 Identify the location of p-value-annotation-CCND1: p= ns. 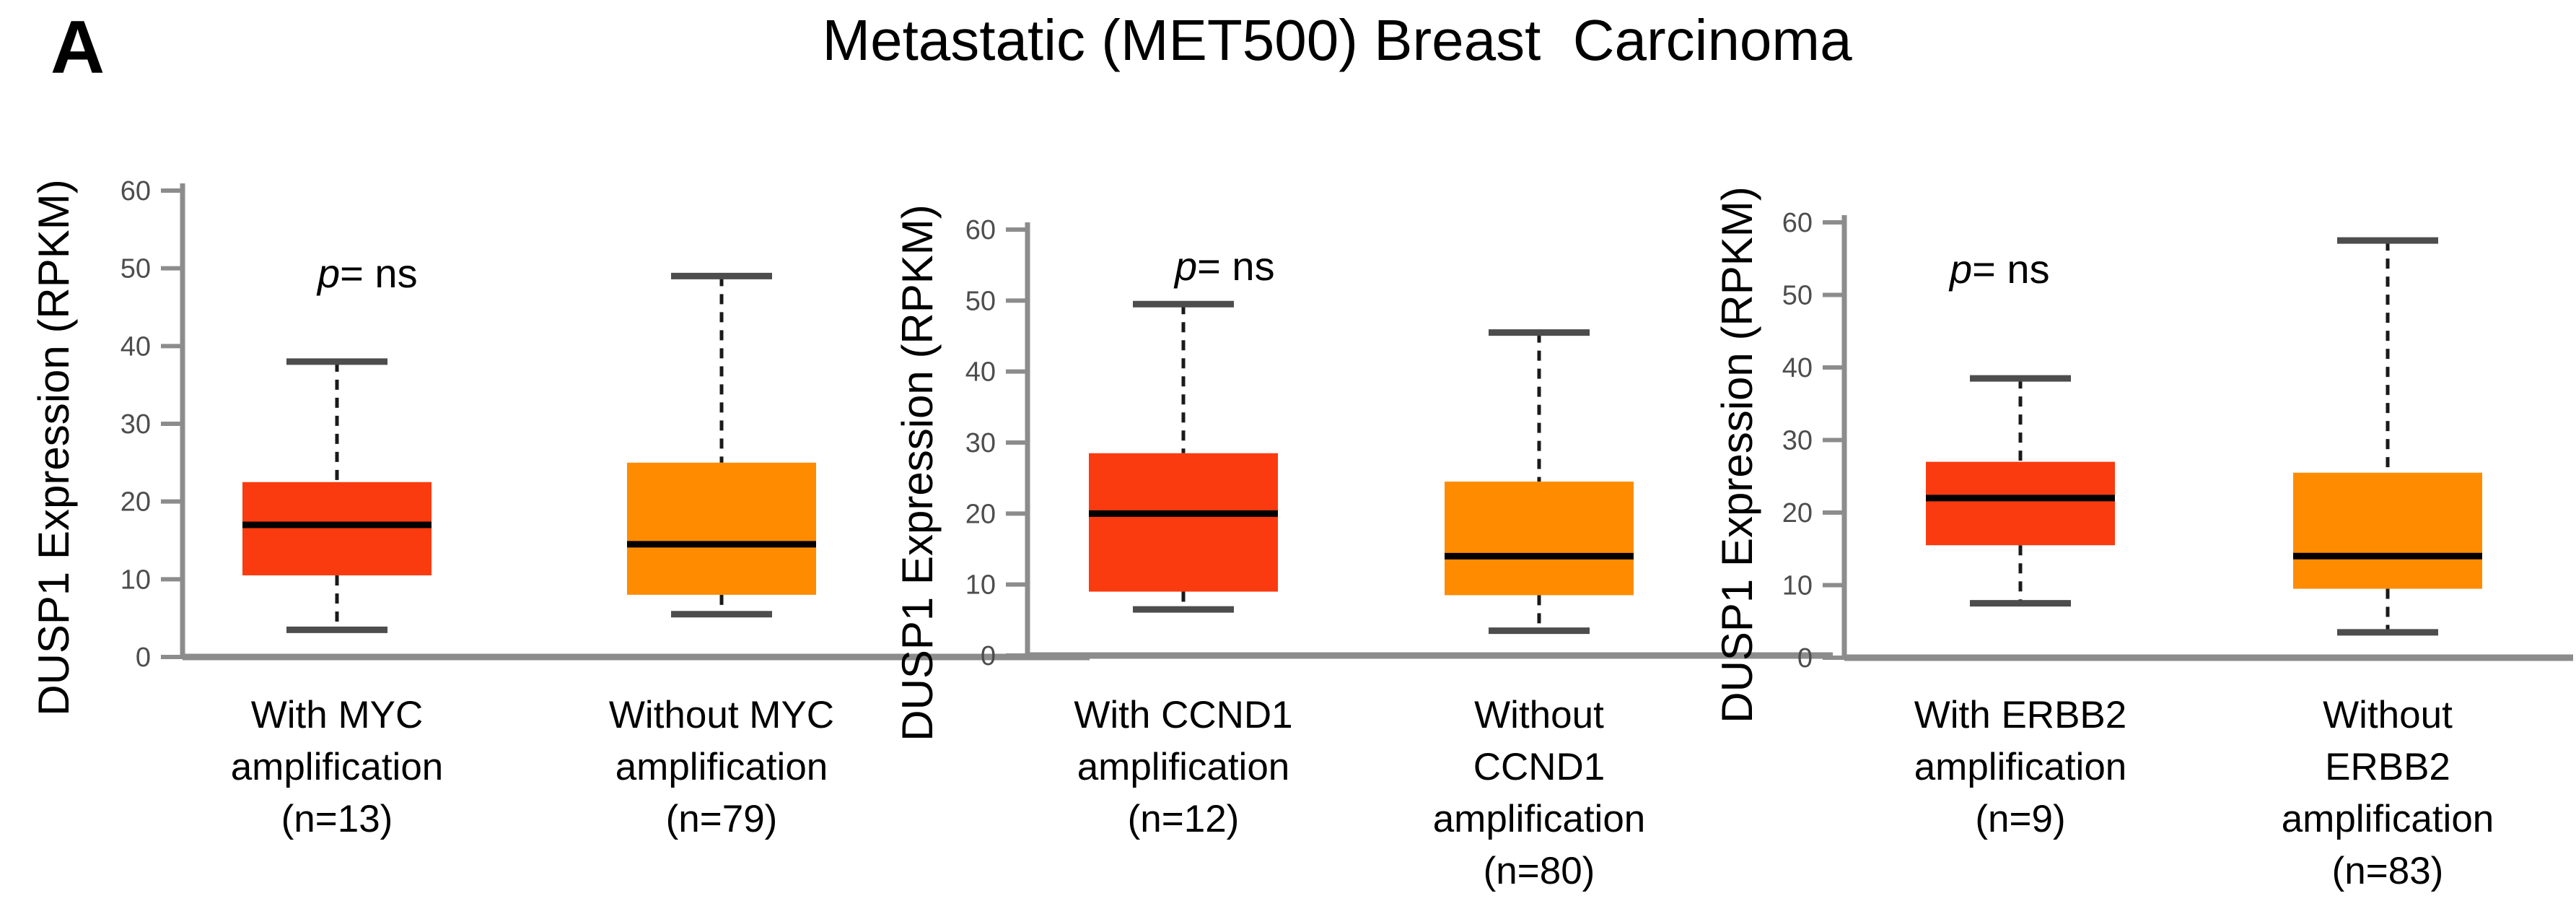
(1224, 266).